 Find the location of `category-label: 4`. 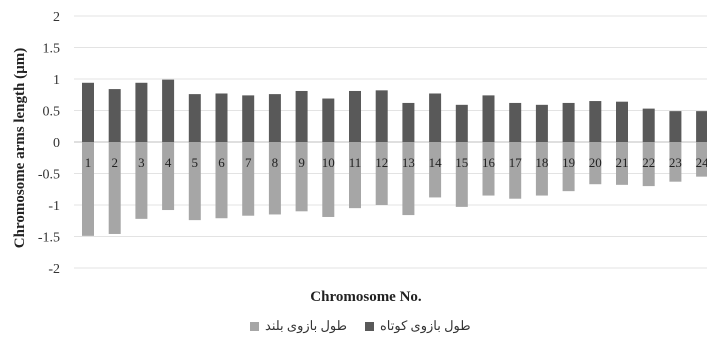

category-label: 4 is located at coordinates (168, 162).